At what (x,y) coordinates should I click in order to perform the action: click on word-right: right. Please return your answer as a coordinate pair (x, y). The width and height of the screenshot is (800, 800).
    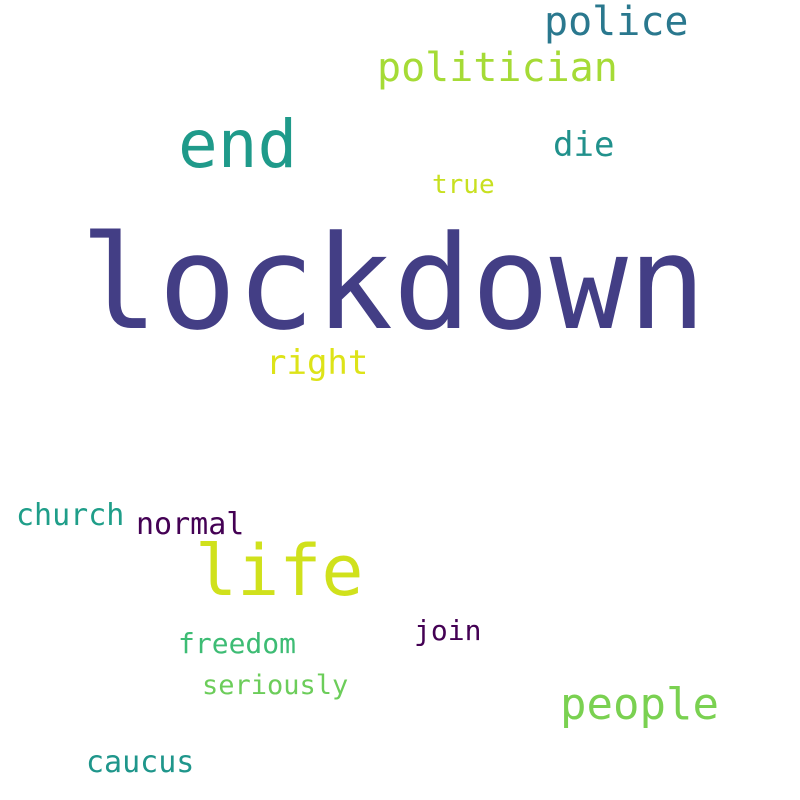
    Looking at the image, I should click on (317, 363).